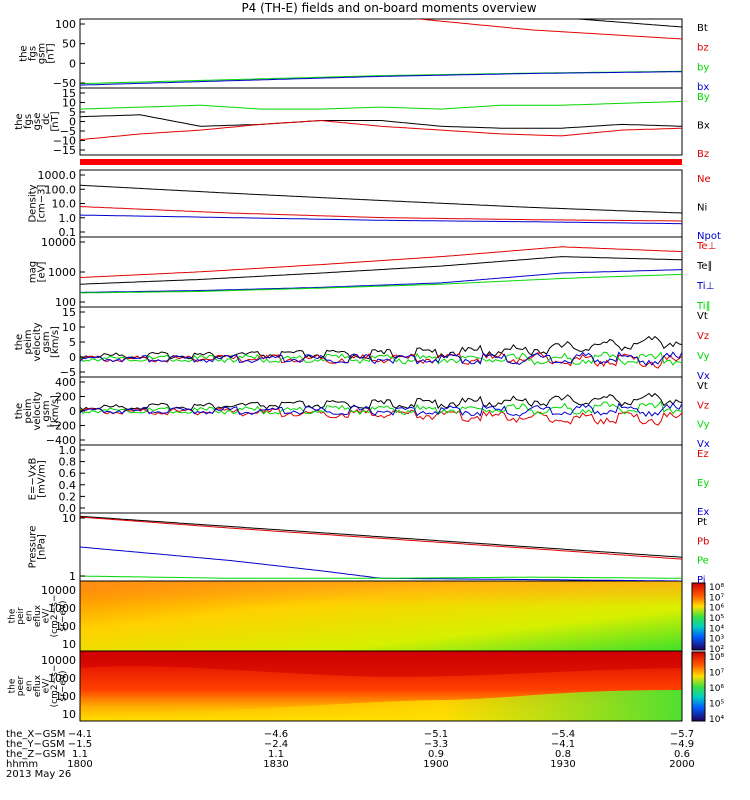  I want to click on spectrogram-electron-core, so click(381, 664).